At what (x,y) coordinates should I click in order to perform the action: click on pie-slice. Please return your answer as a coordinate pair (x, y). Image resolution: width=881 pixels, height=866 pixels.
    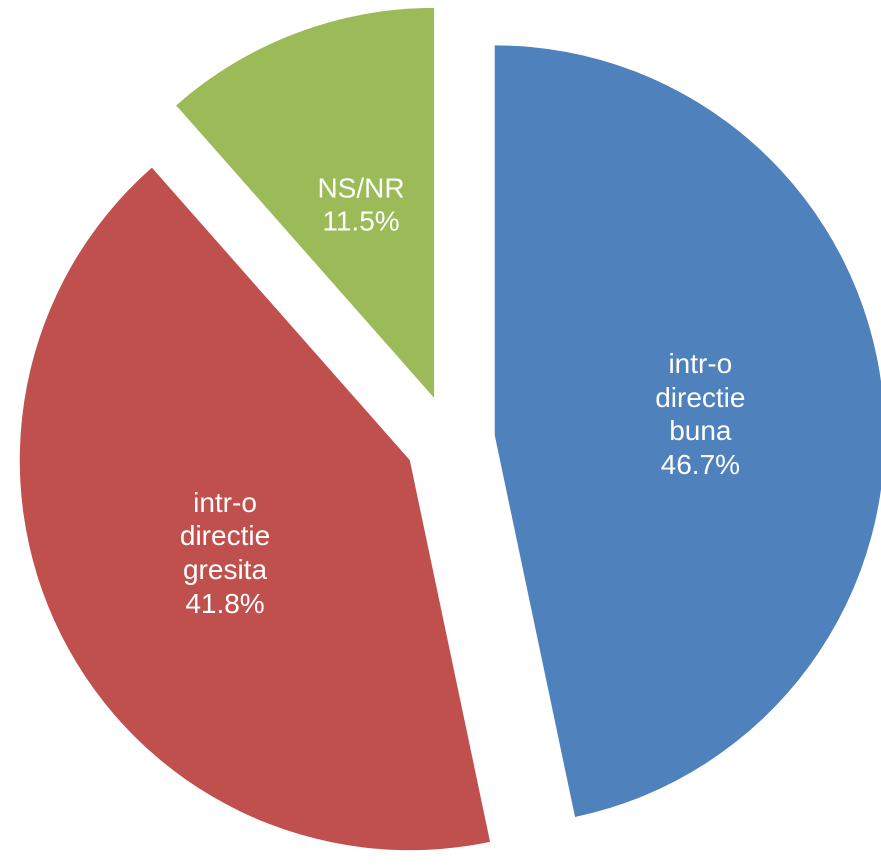
    Looking at the image, I should click on (305, 202).